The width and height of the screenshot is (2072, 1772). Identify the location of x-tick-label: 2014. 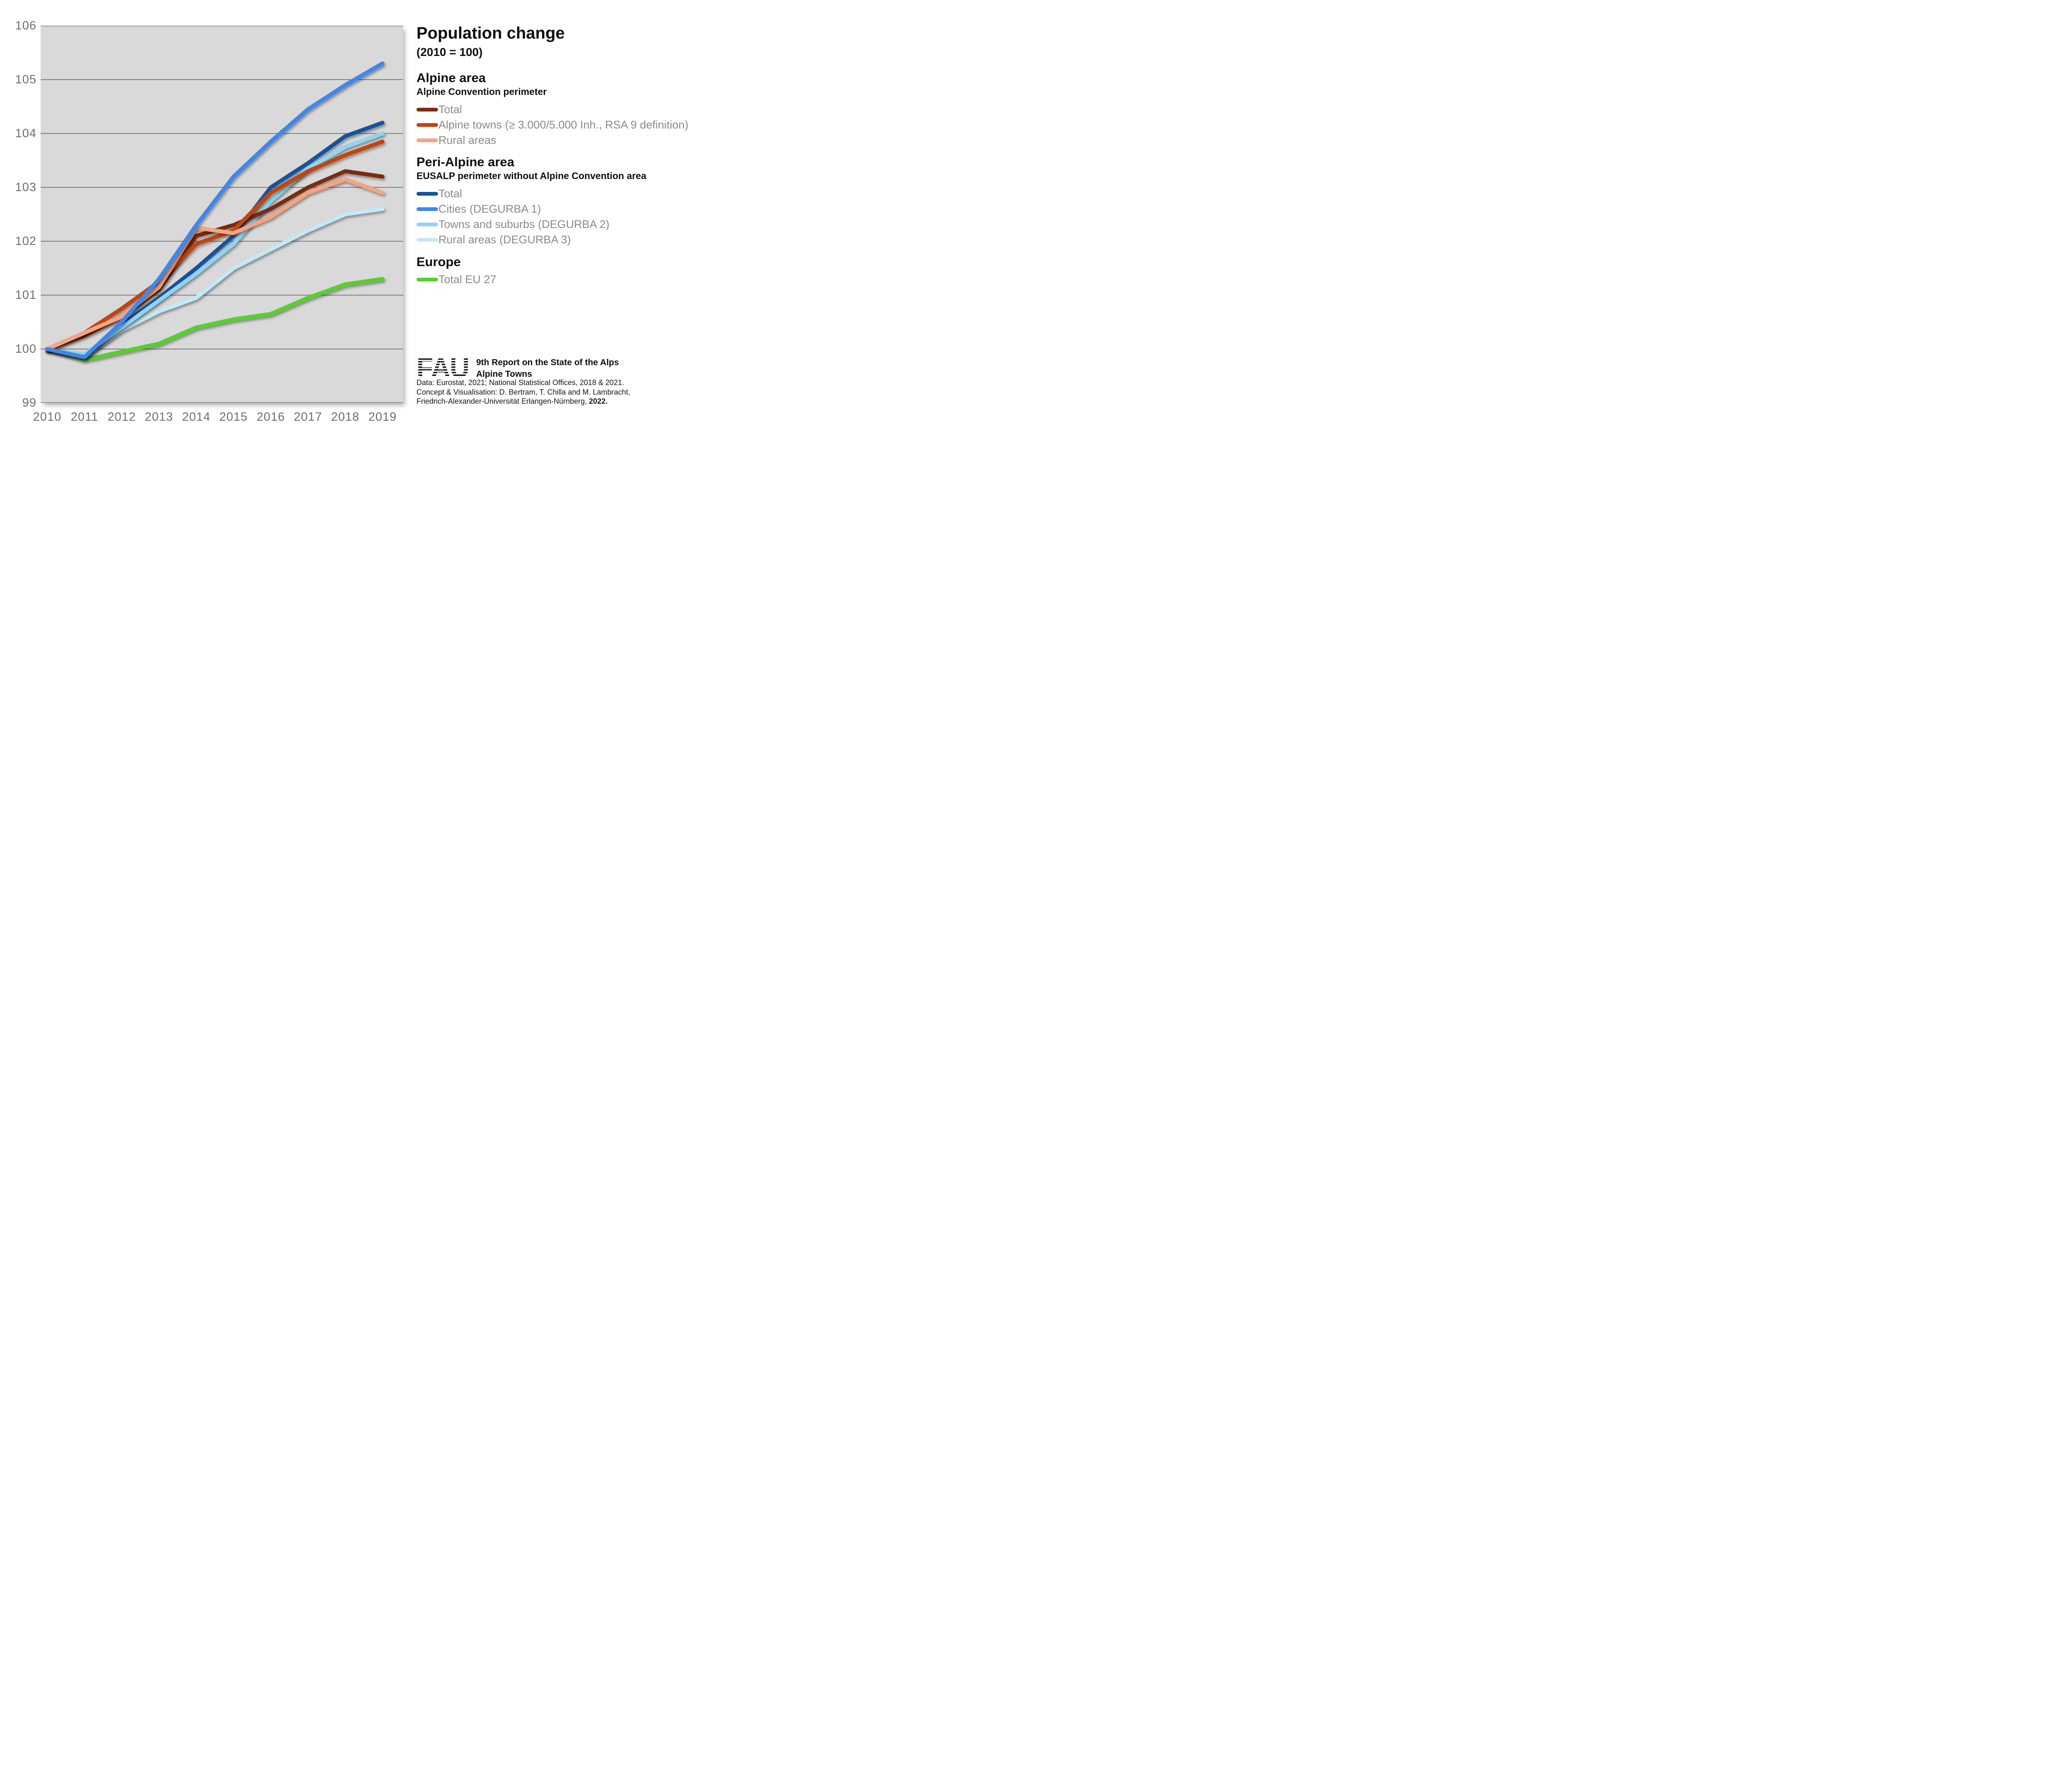
(196, 417).